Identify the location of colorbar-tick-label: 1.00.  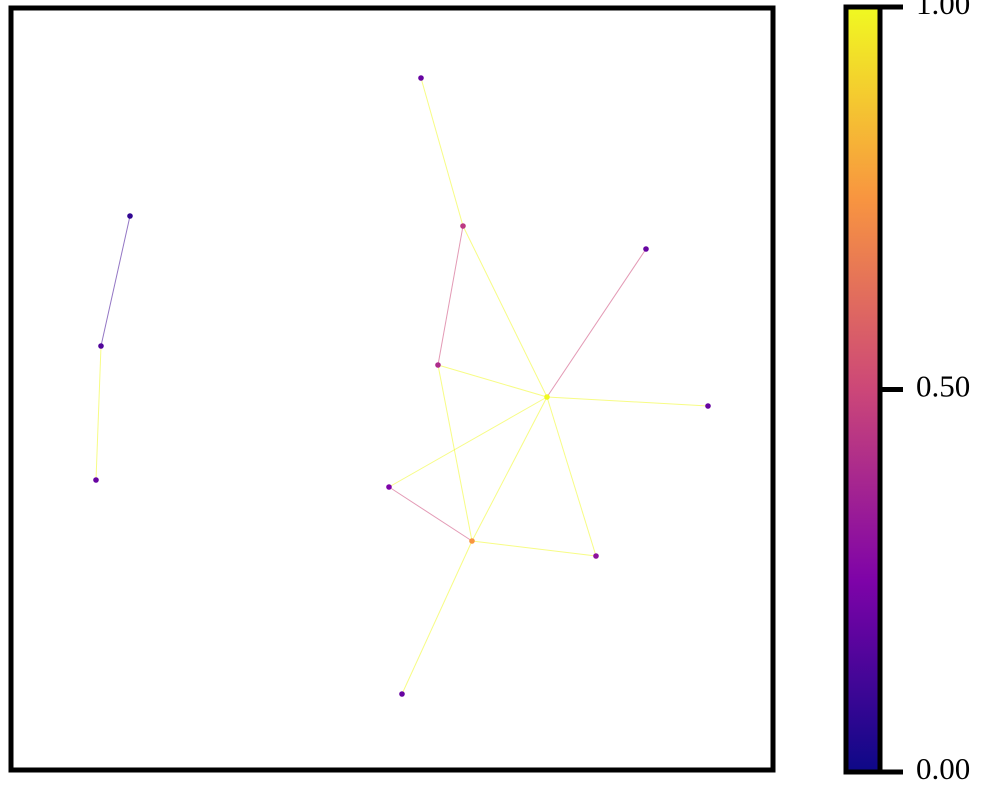
(943, 10).